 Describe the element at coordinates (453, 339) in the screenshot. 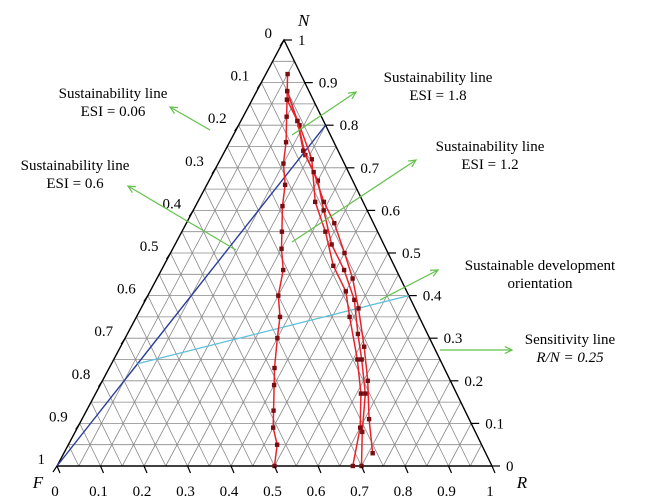

I see `right-tick-label: 0.3` at that location.